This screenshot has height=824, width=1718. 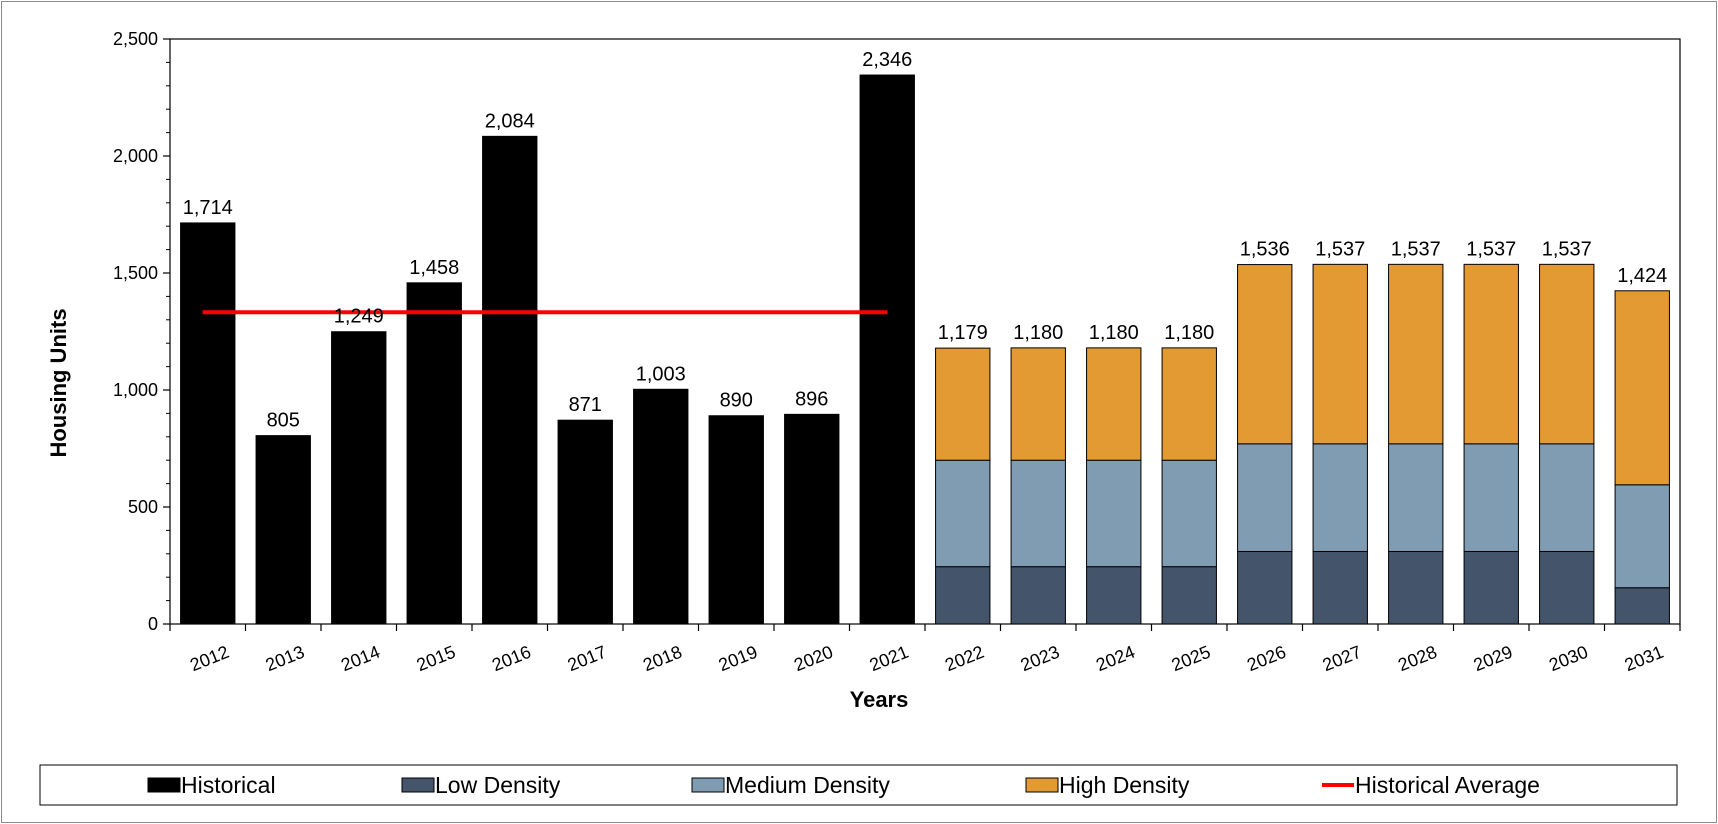 I want to click on data-label: 1,714, so click(x=208, y=208).